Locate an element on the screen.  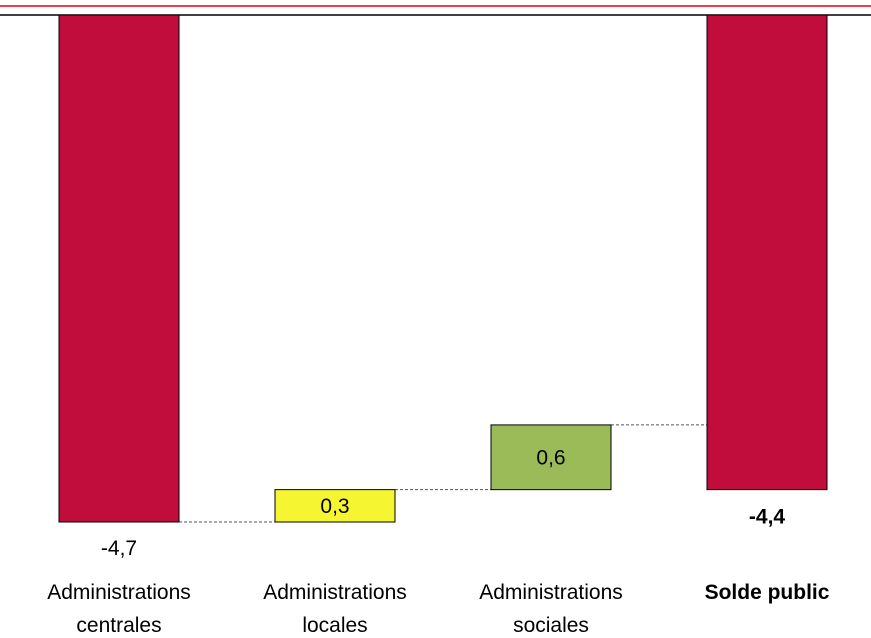
category-label-line2-0: centrales is located at coordinates (118, 625).